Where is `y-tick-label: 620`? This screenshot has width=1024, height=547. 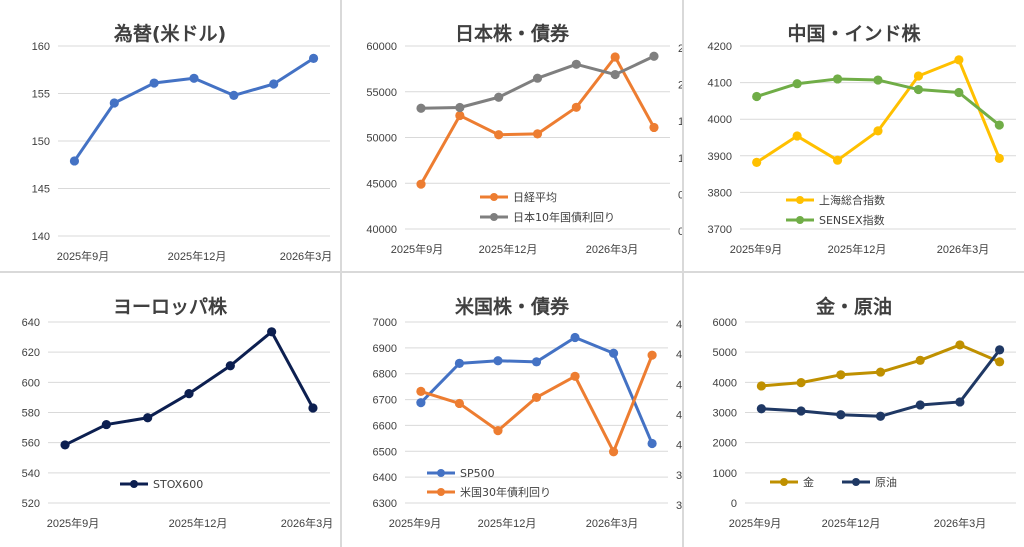 y-tick-label: 620 is located at coordinates (31, 353).